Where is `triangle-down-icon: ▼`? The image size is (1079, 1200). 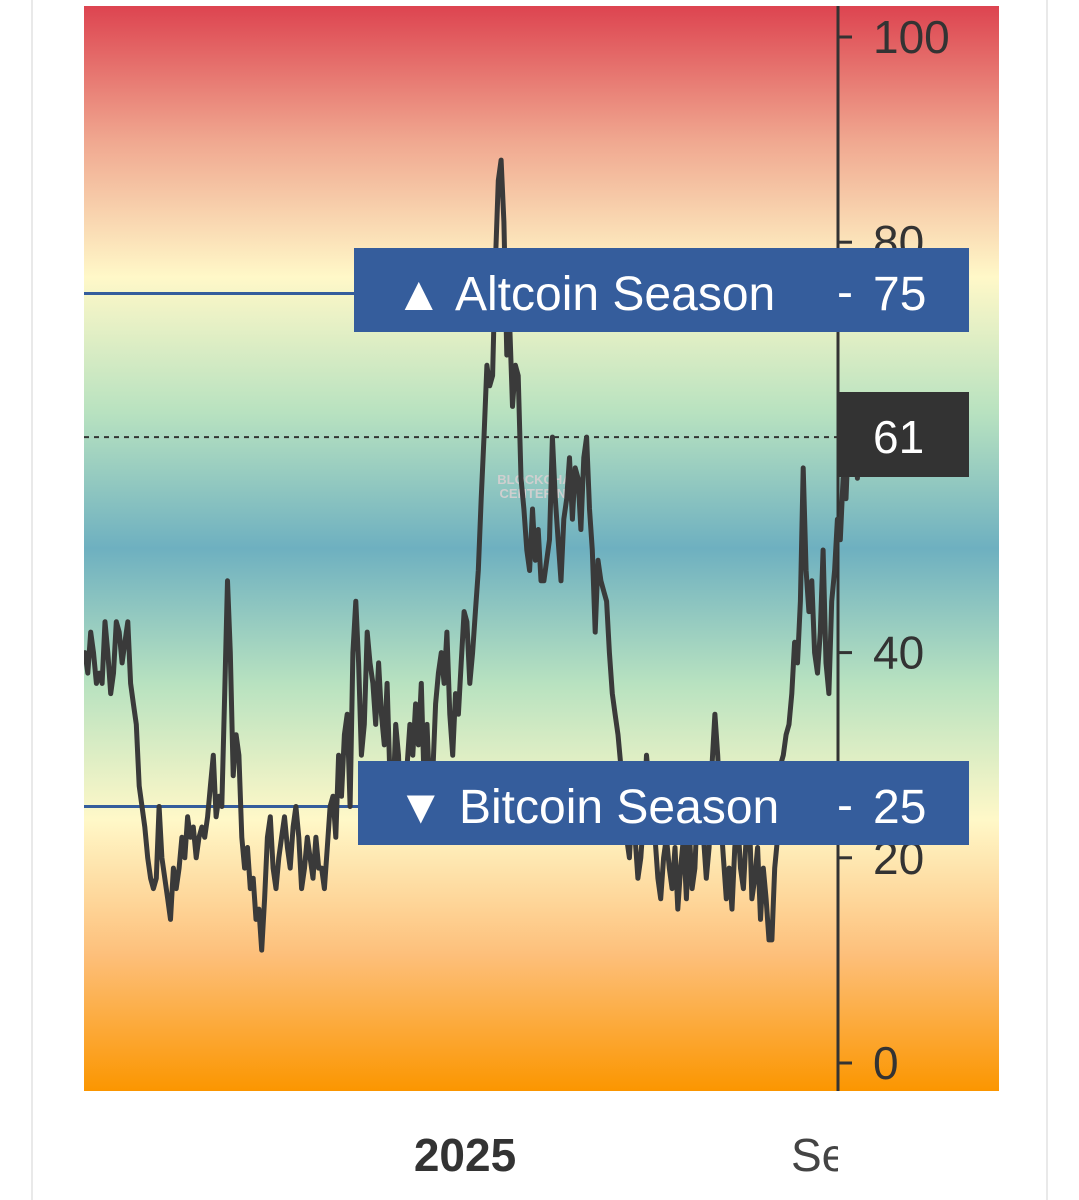 triangle-down-icon: ▼ is located at coordinates (421, 807).